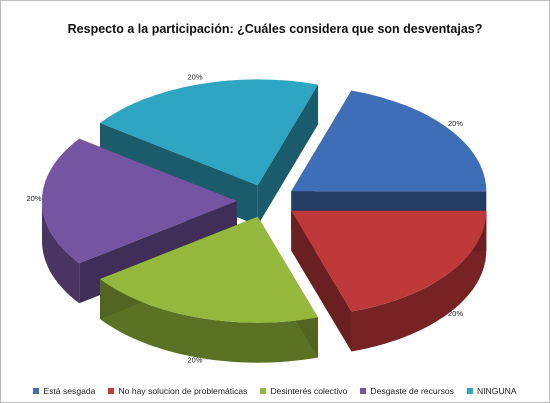 The height and width of the screenshot is (403, 550). I want to click on legend-item-desgaste-de-recursos: Desgaste de recursos, so click(407, 391).